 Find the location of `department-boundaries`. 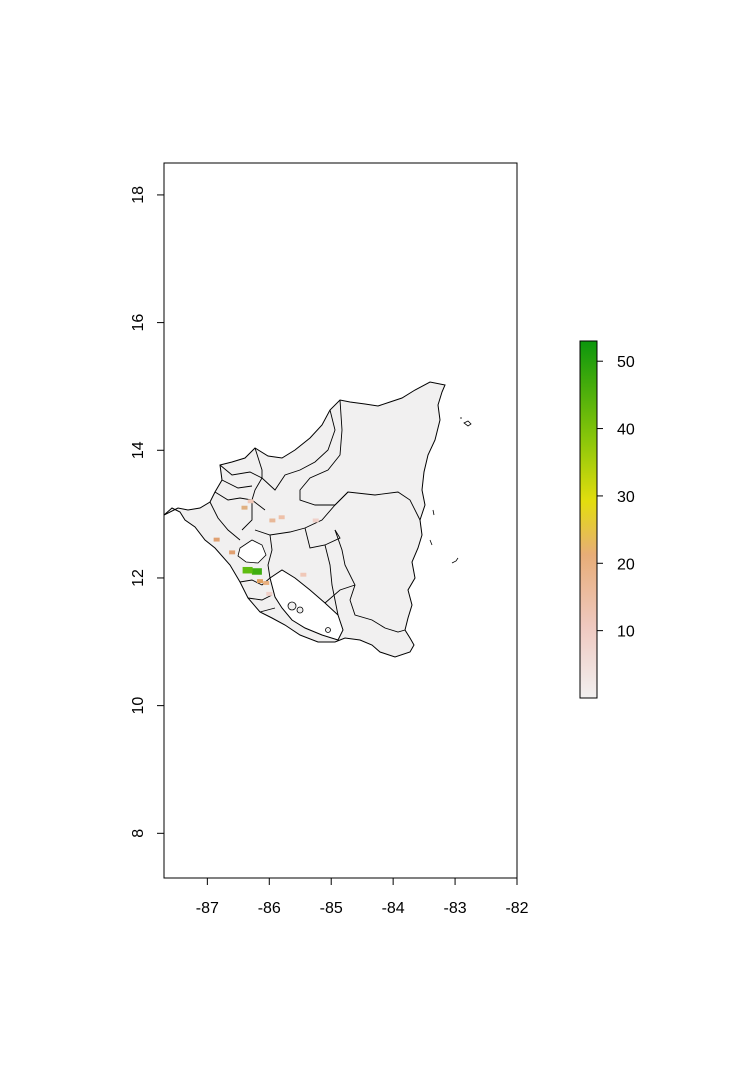

department-boundaries is located at coordinates (315, 516).